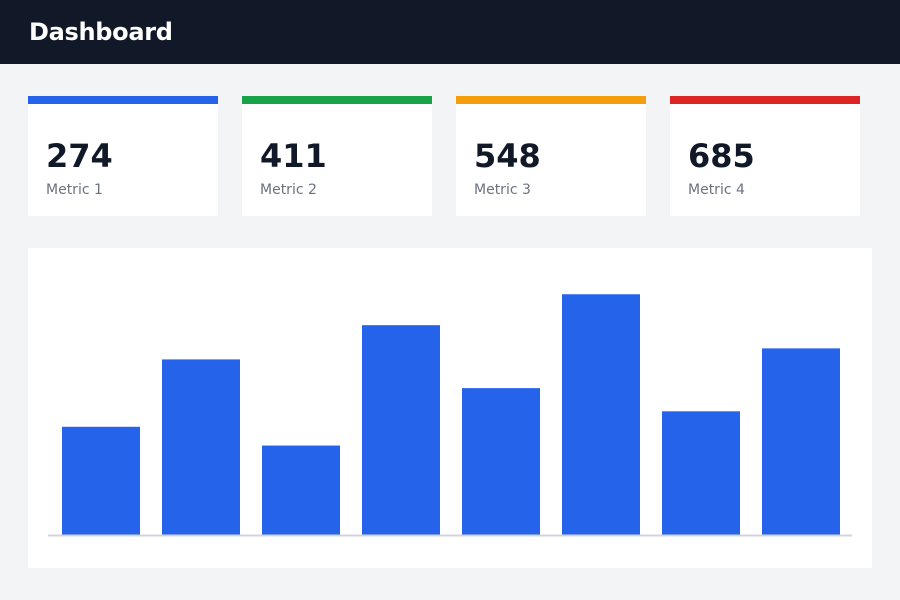 The width and height of the screenshot is (900, 600). I want to click on metric-card-1: 274 Metric 1, so click(123, 156).